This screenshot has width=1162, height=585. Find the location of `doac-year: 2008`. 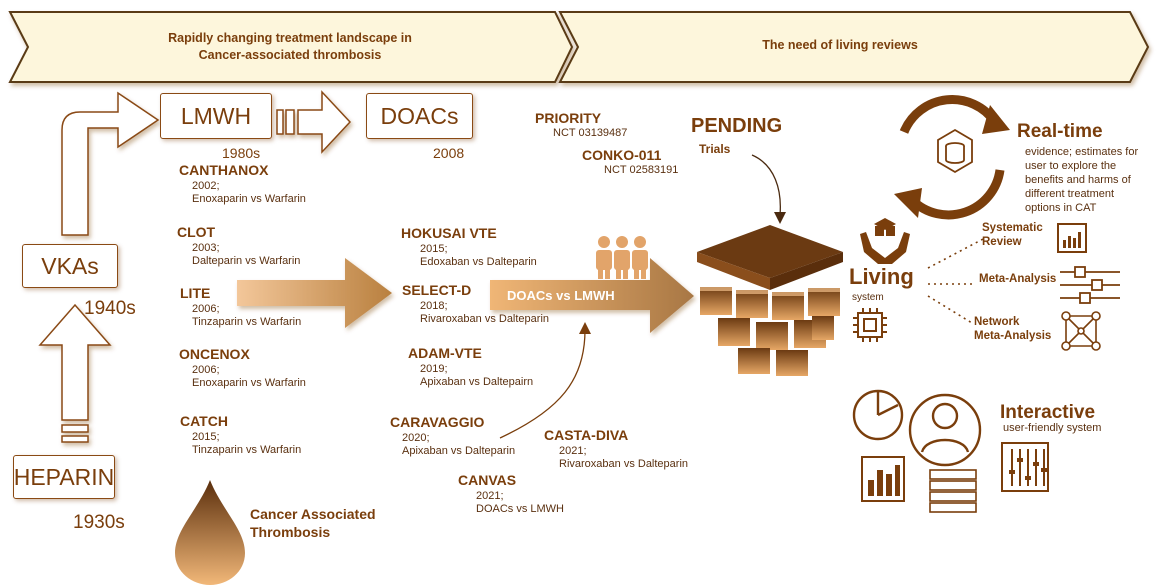

doac-year: 2008 is located at coordinates (449, 153).